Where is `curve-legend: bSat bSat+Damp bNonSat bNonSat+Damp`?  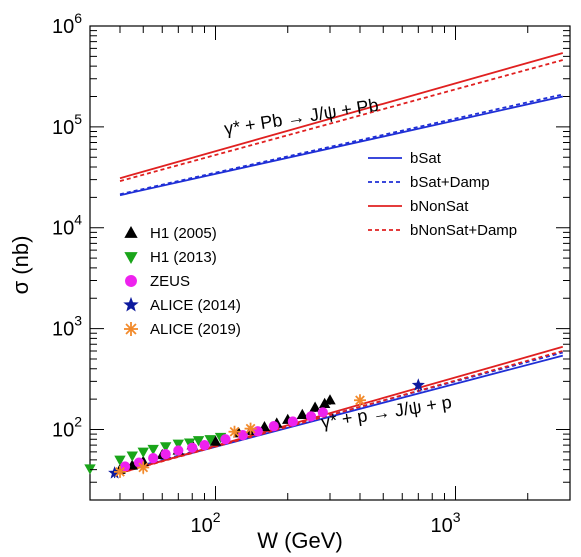 curve-legend: bSat bSat+Damp bNonSat bNonSat+Damp is located at coordinates (442, 194).